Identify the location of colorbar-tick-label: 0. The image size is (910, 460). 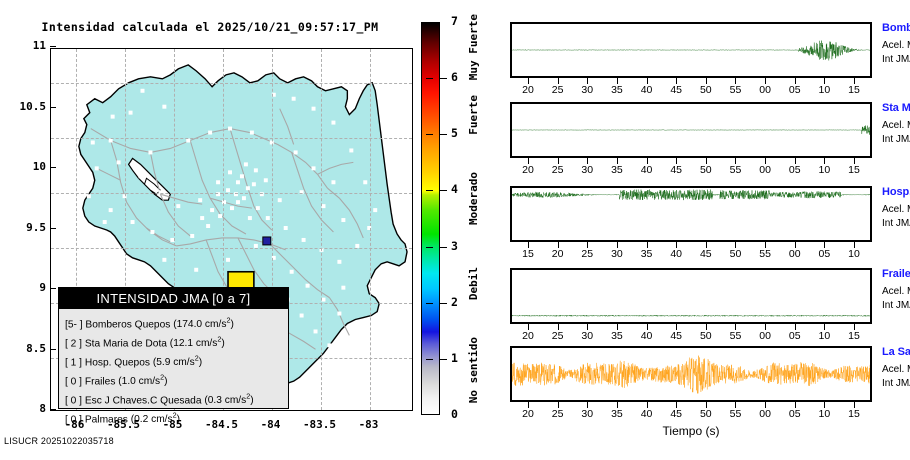
(454, 414).